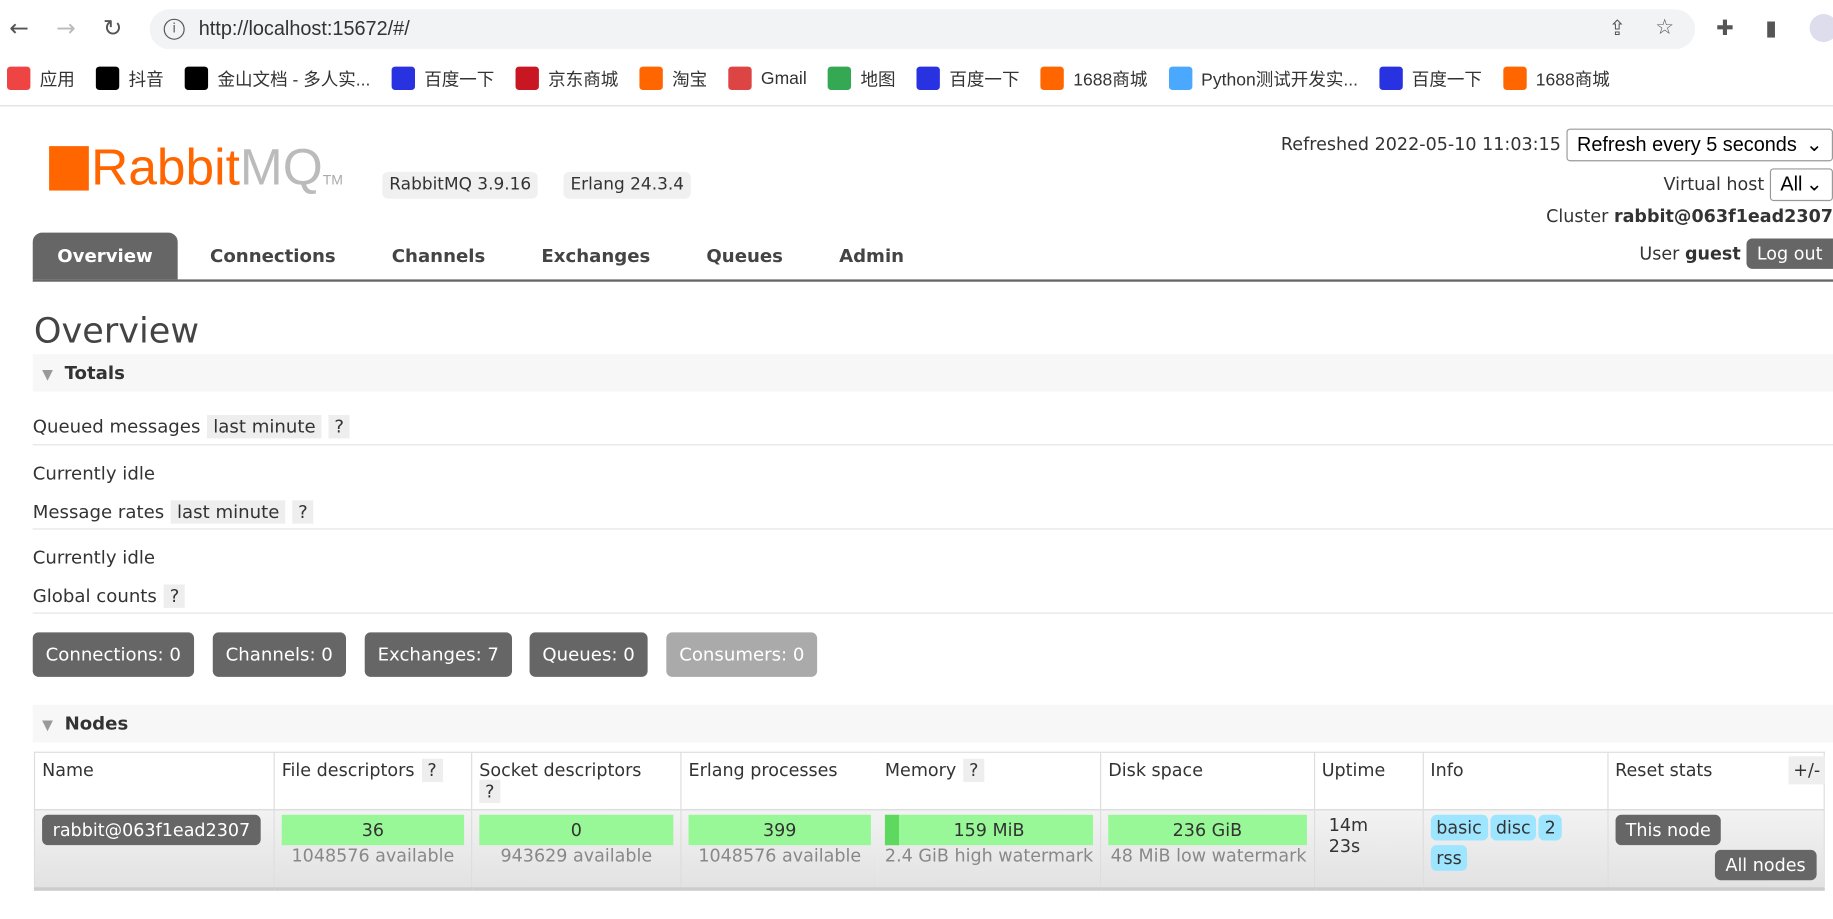 The image size is (1833, 919). Describe the element at coordinates (1723, 216) in the screenshot. I see `cluster-name: rabbit@063f1ead2307` at that location.